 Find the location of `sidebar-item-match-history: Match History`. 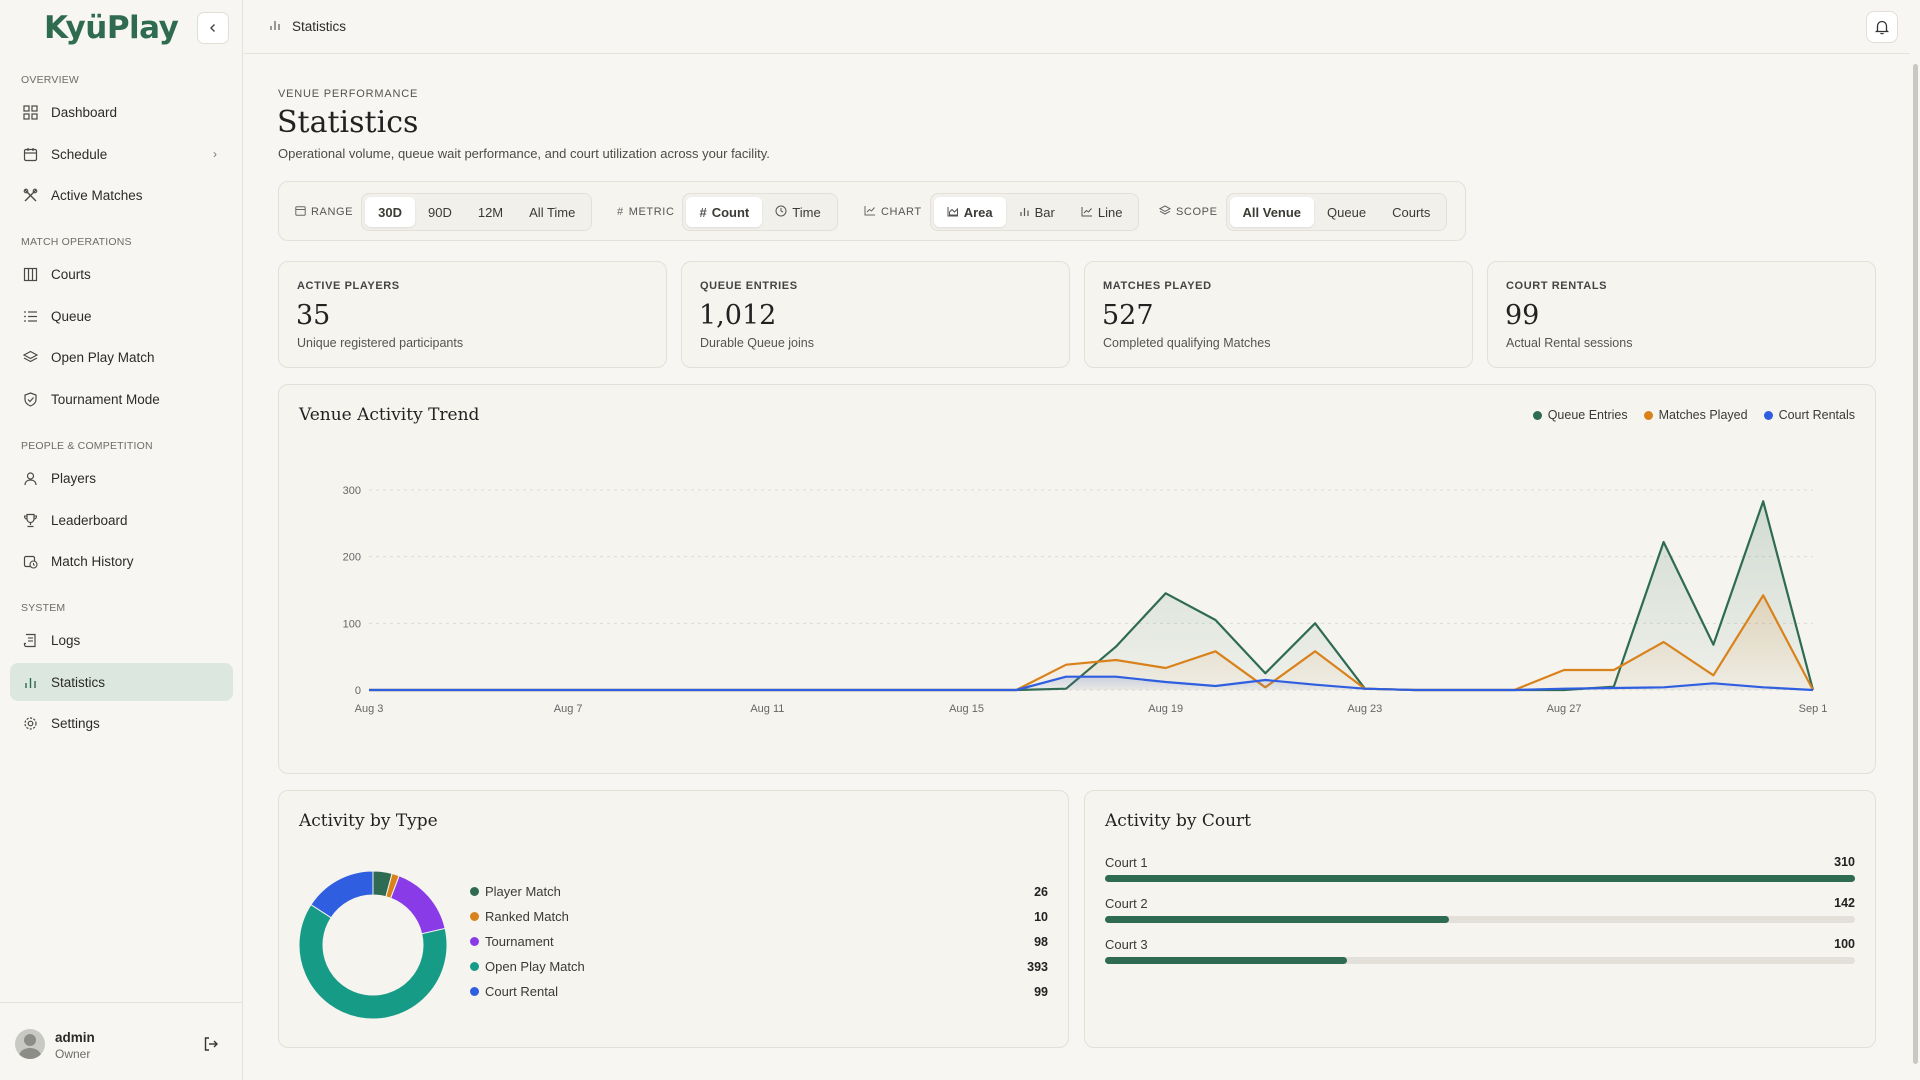

sidebar-item-match-history: Match History is located at coordinates (121, 561).